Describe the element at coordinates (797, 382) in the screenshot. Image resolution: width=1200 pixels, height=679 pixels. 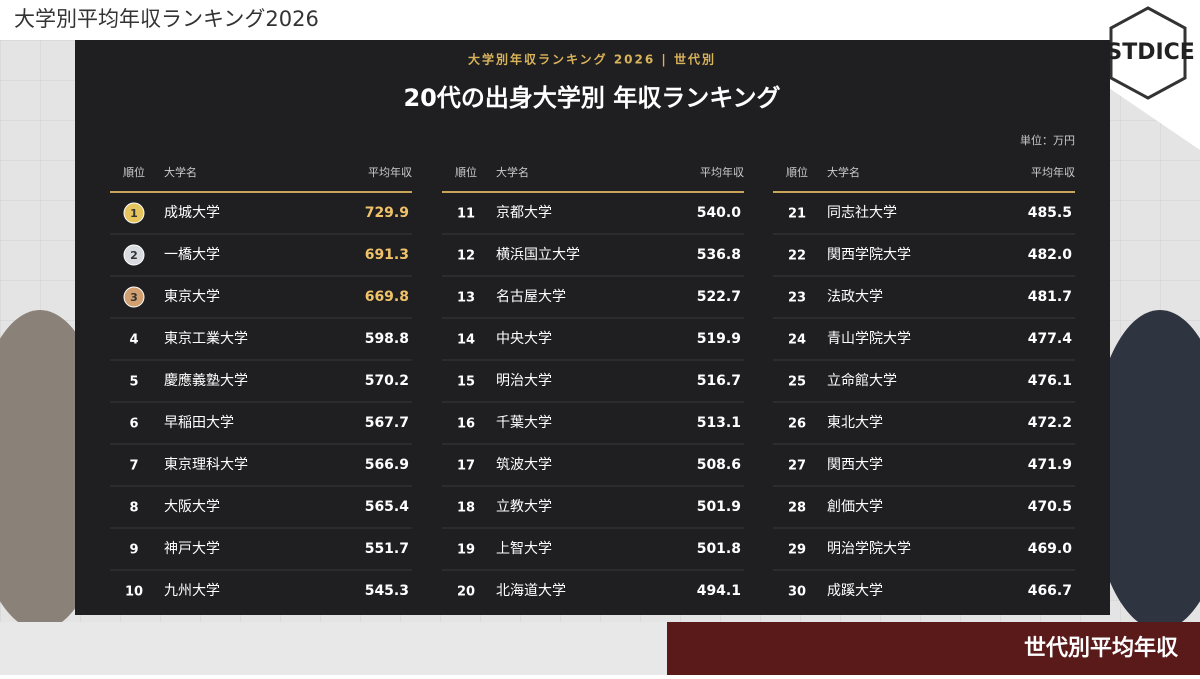
I see `rank: 25` at that location.